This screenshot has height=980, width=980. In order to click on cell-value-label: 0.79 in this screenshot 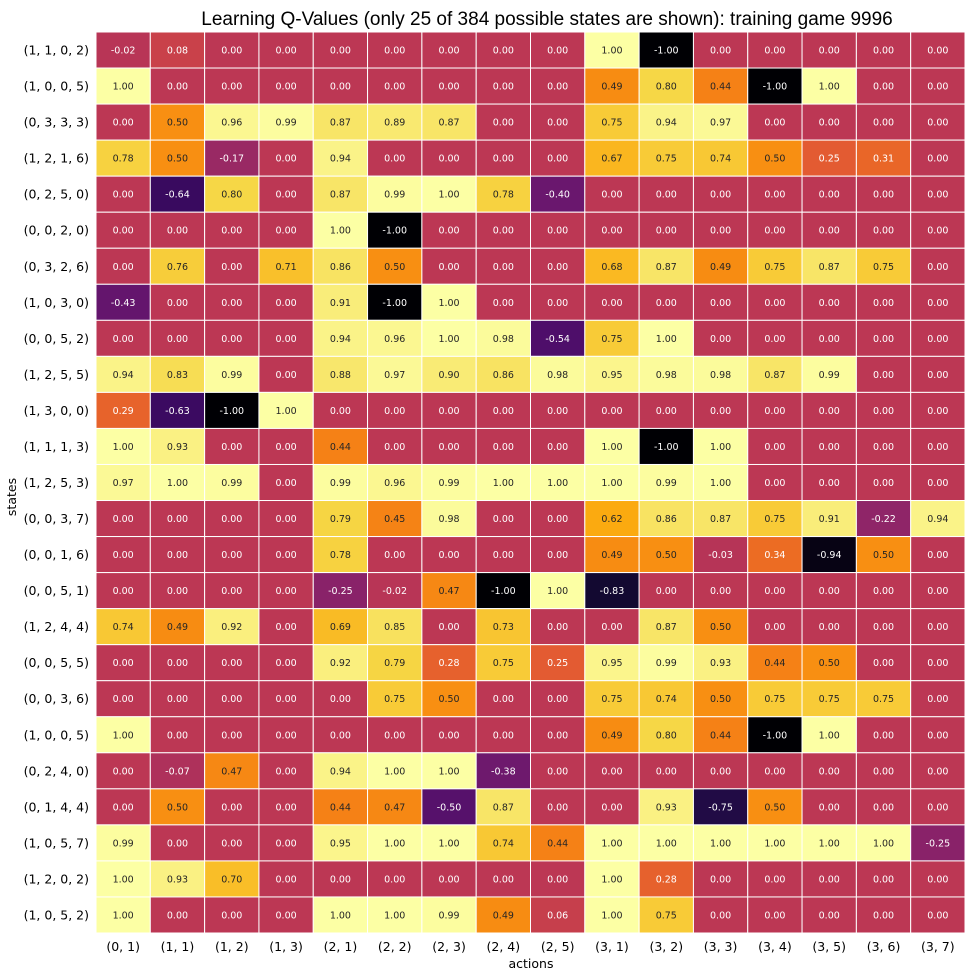, I will do `click(394, 663)`.